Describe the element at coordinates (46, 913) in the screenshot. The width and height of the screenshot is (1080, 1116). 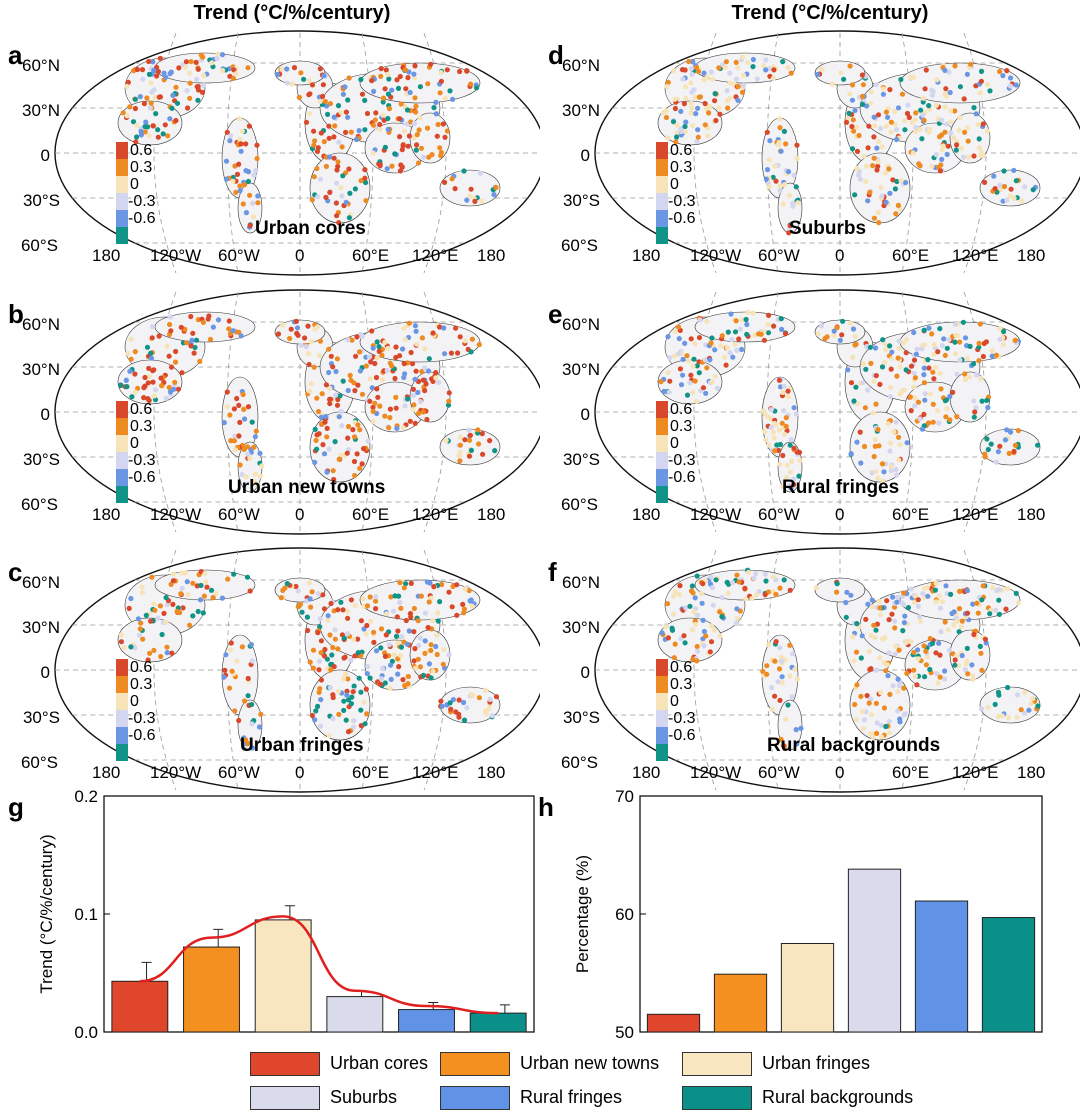
I see `y-axis-label: Trend (°C/%/century)` at that location.